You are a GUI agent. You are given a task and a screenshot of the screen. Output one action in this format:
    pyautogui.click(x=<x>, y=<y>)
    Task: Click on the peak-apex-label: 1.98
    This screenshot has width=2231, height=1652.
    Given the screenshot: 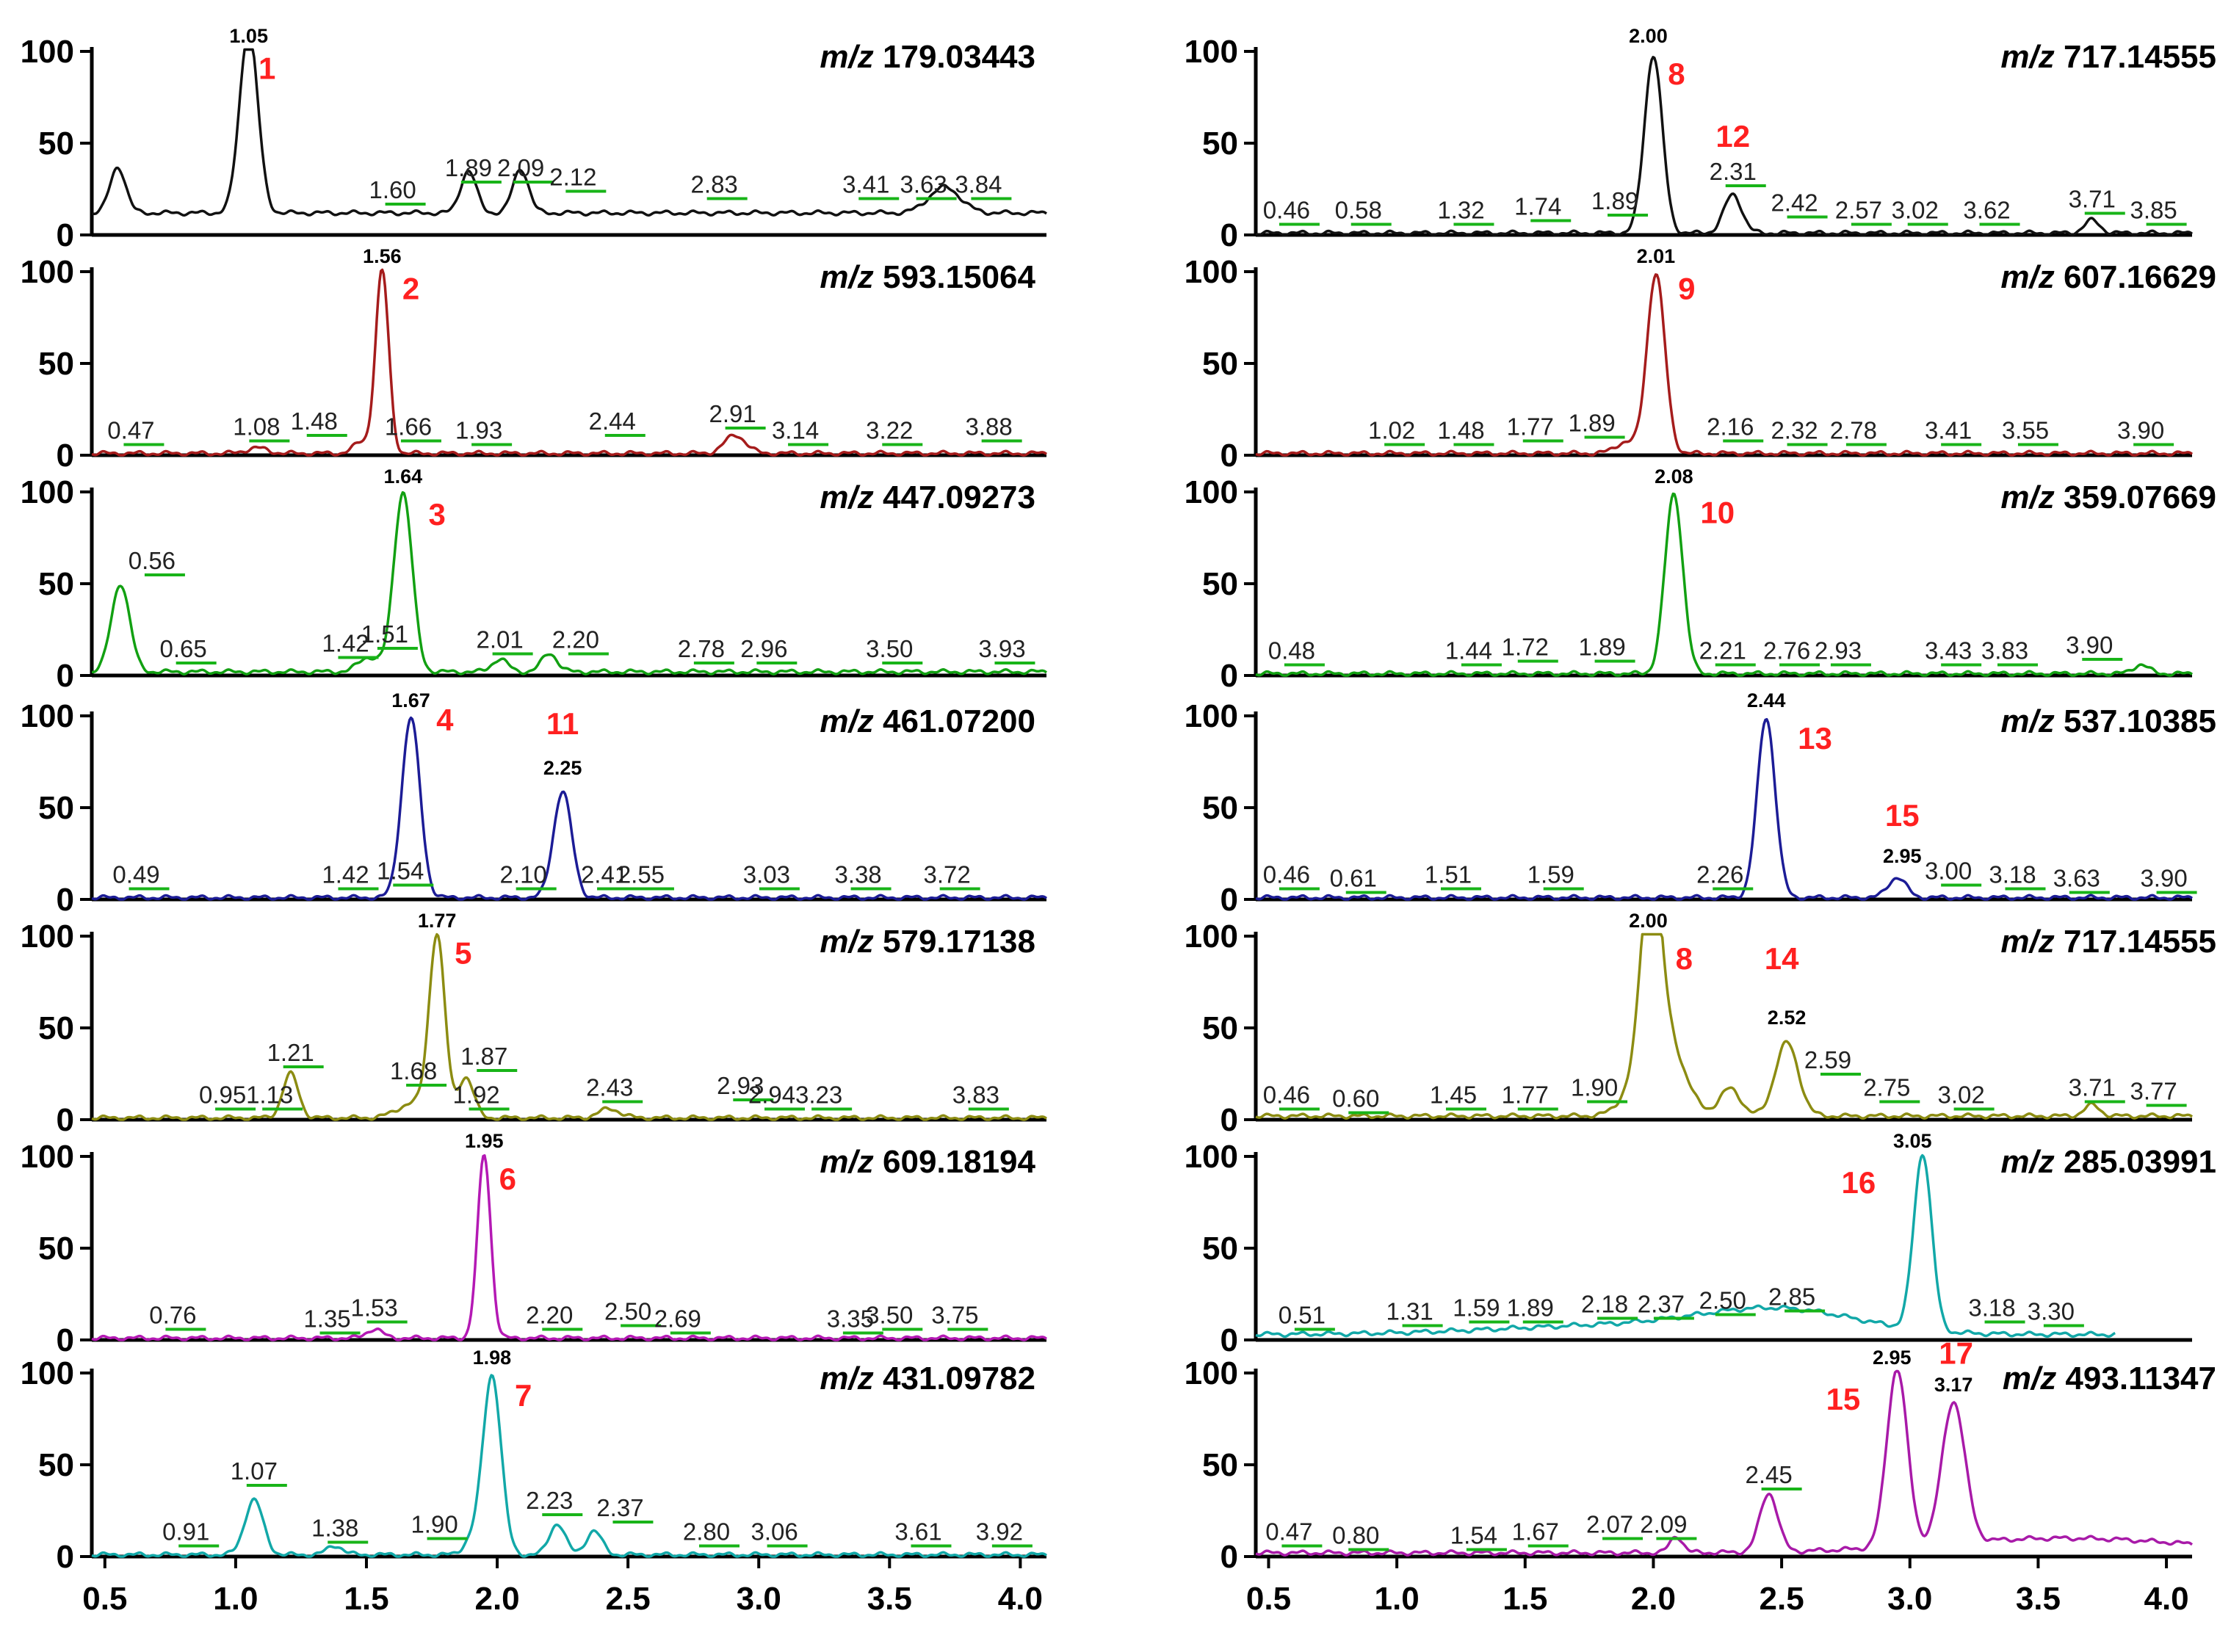 What is the action you would take?
    pyautogui.click(x=492, y=1358)
    